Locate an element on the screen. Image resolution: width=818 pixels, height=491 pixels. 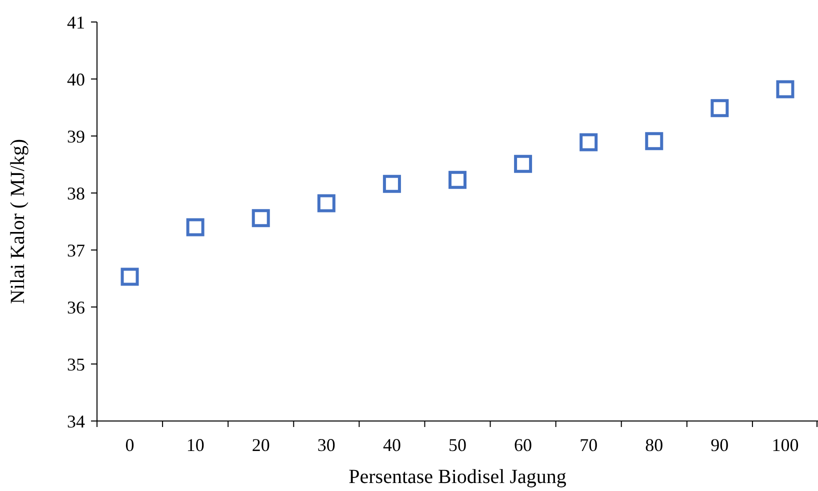
y-tick-label: 40 is located at coordinates (76, 79).